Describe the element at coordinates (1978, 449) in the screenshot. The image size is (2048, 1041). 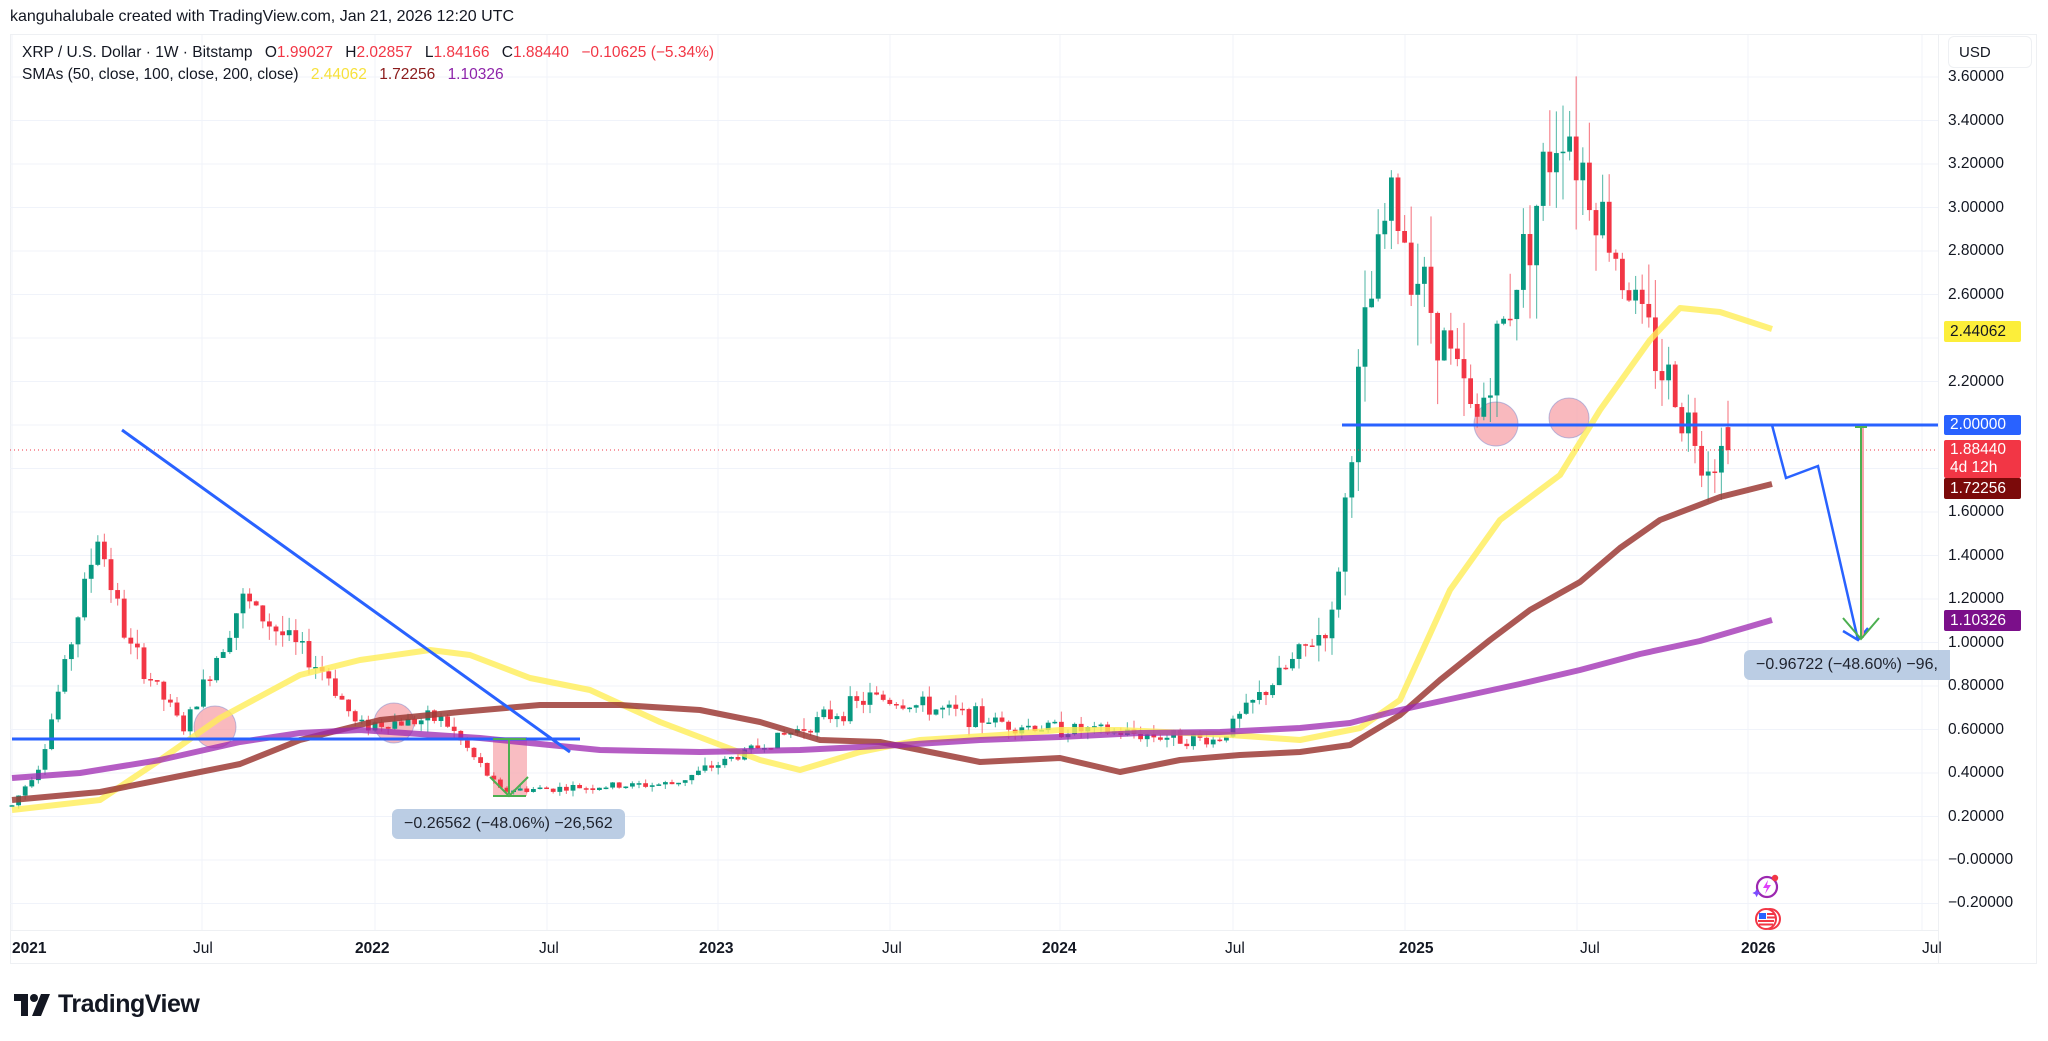
I see `last-price-value: 1.88440` at that location.